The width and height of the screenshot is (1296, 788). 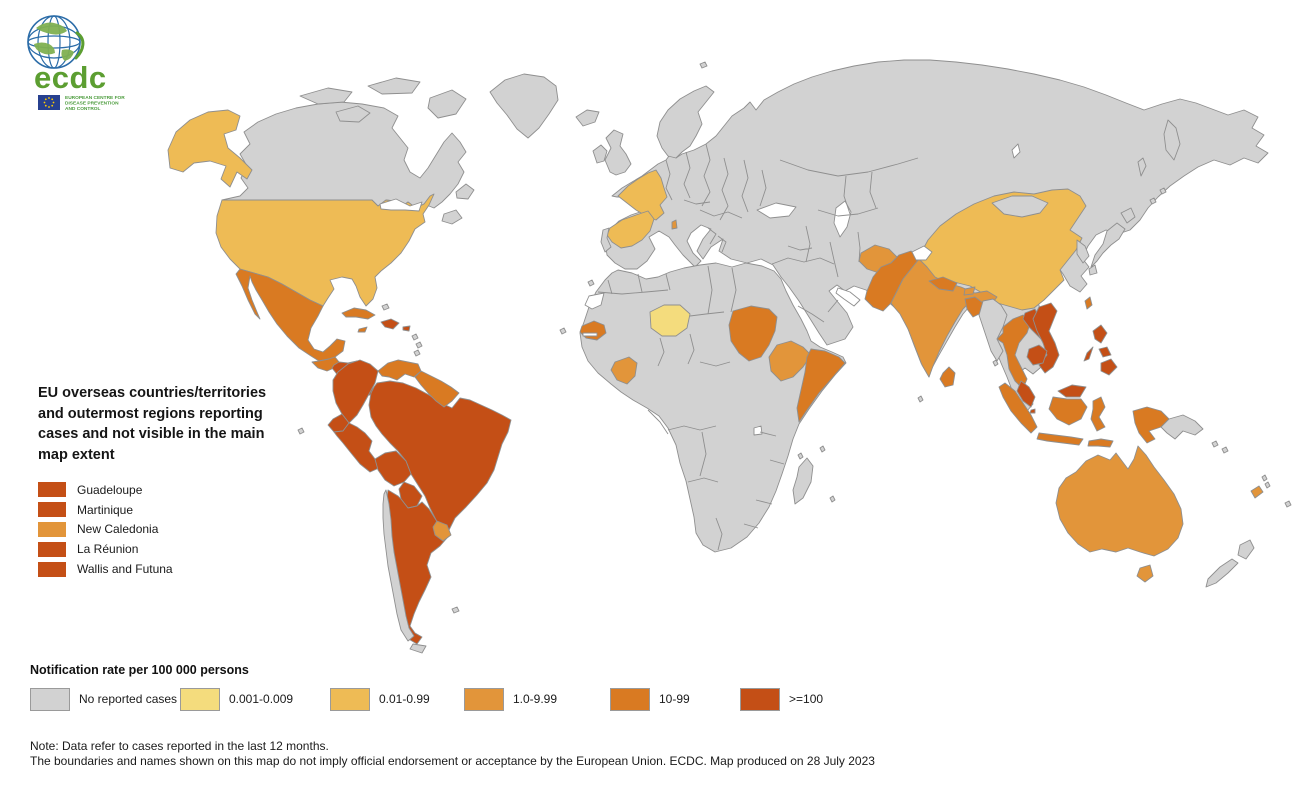 What do you see at coordinates (139, 670) in the screenshot?
I see `rate-legend-title: Notification rate per 100 000 persons` at bounding box center [139, 670].